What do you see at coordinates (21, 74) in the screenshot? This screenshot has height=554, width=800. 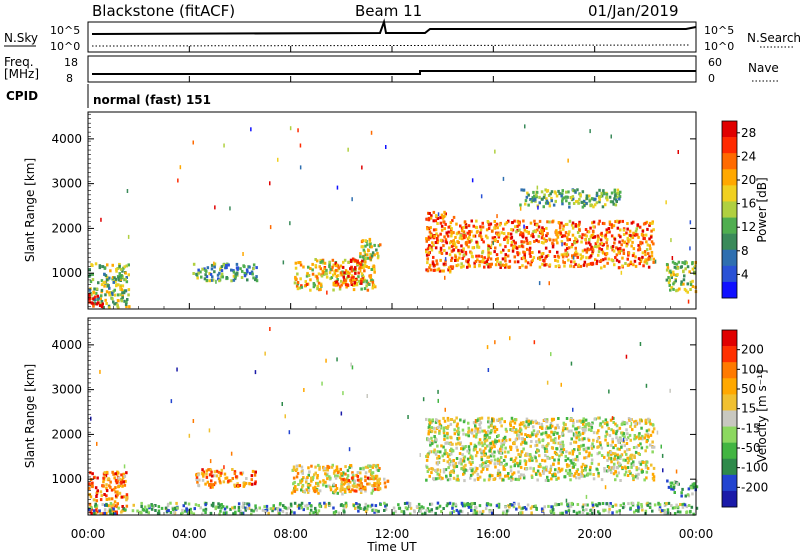 I see `freq-unit-label: [MHz]` at bounding box center [21, 74].